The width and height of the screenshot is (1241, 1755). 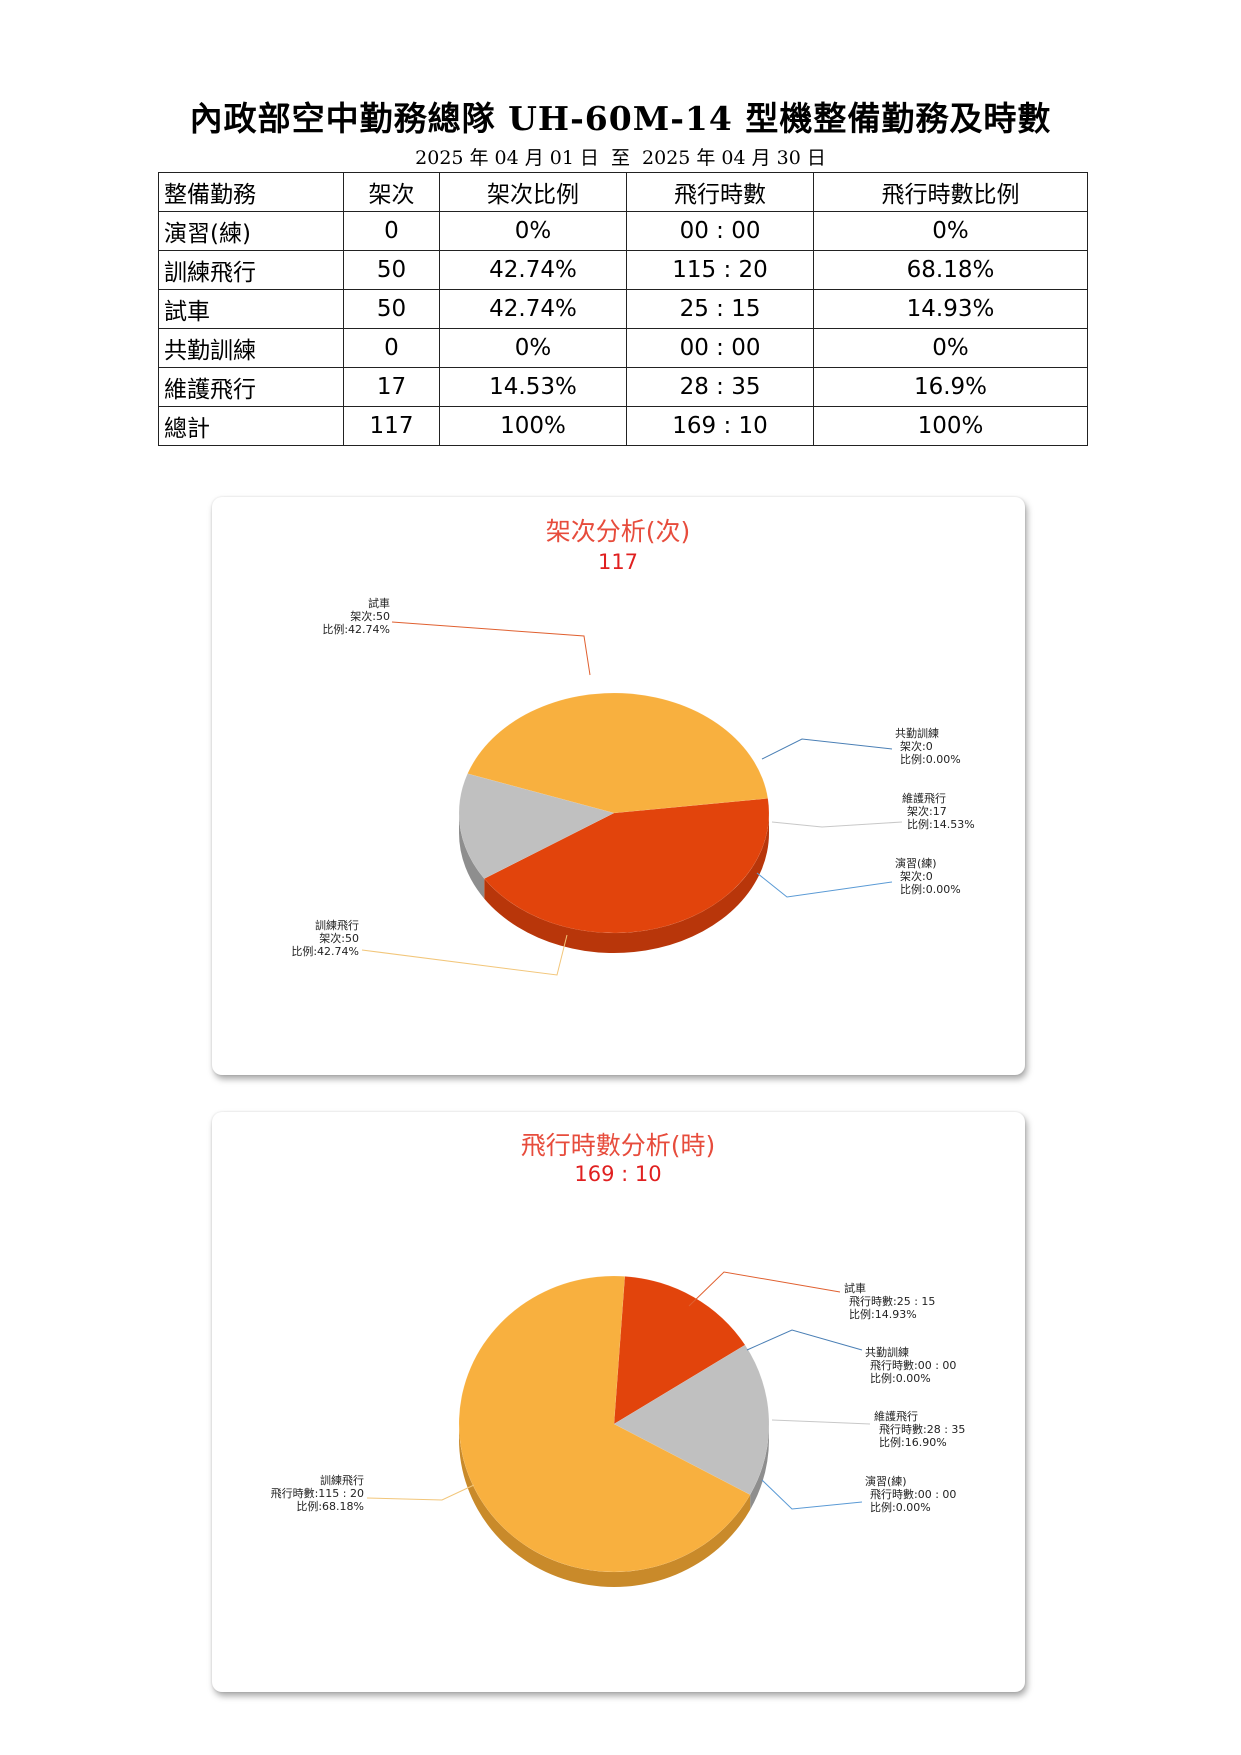 I want to click on header-sortie-ratio: 架次比例, so click(x=533, y=192).